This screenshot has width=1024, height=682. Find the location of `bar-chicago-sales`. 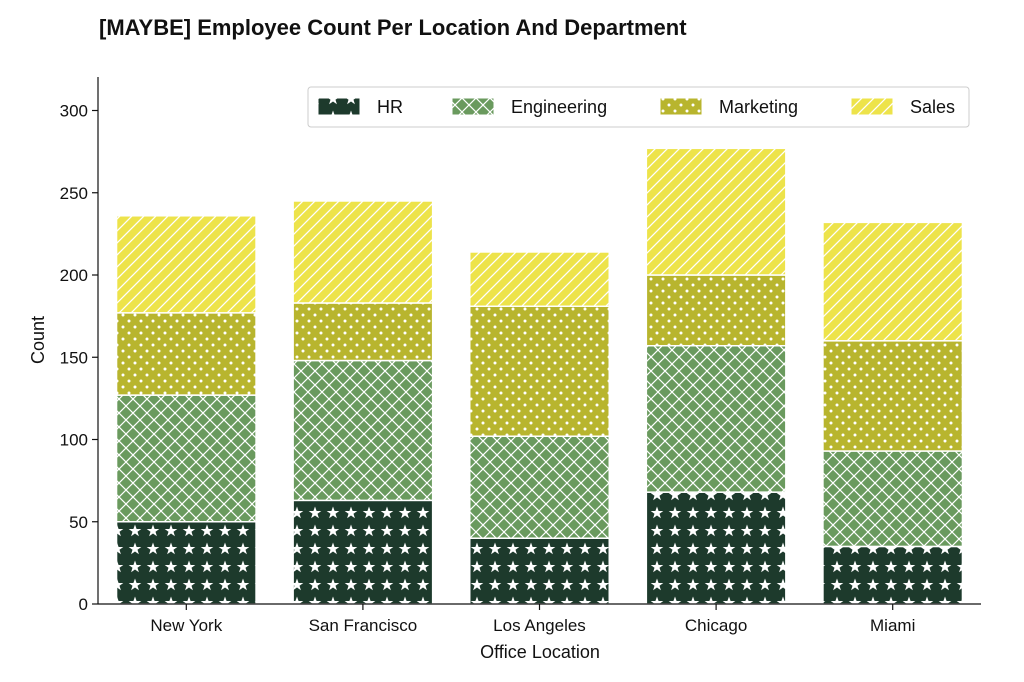

bar-chicago-sales is located at coordinates (716, 211).